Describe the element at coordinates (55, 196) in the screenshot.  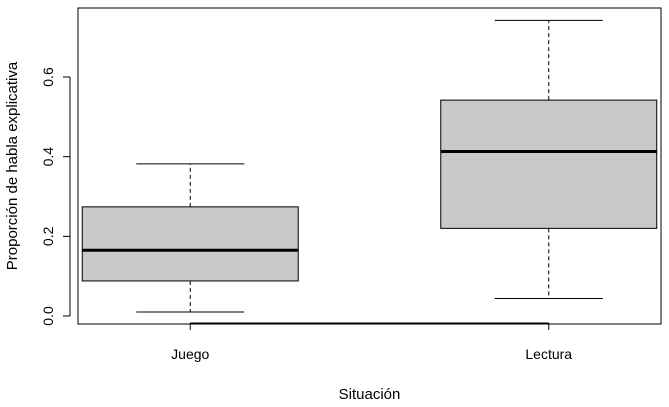
I see `y-axis: 0.0 0.2 0.4 0.6` at that location.